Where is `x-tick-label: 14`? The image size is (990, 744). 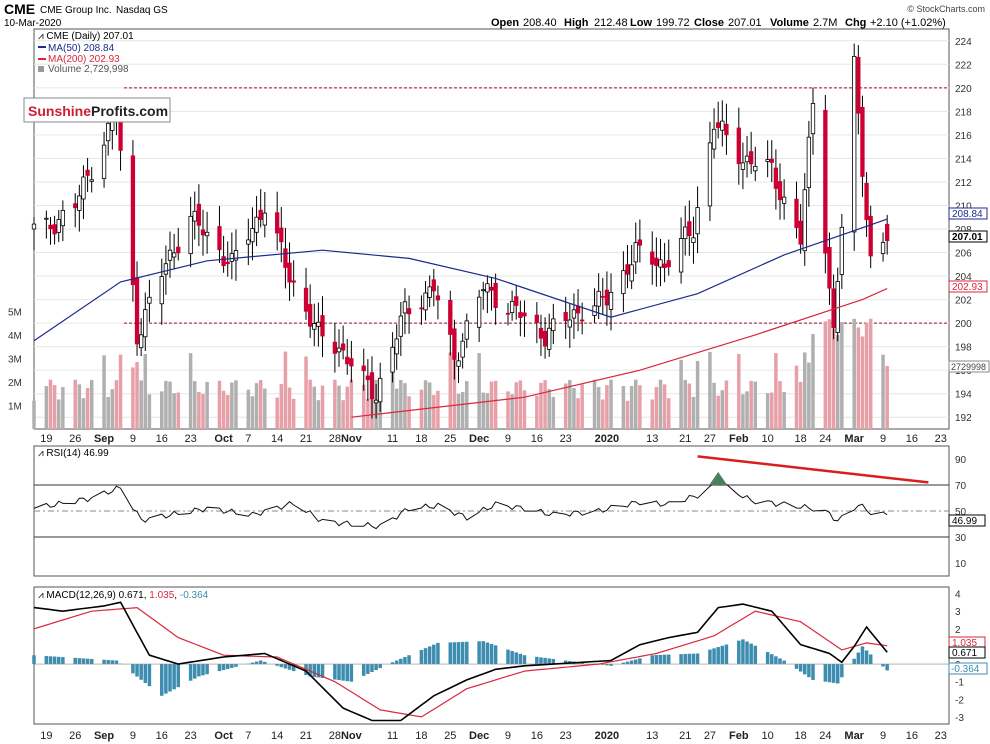
x-tick-label: 14 is located at coordinates (277, 736).